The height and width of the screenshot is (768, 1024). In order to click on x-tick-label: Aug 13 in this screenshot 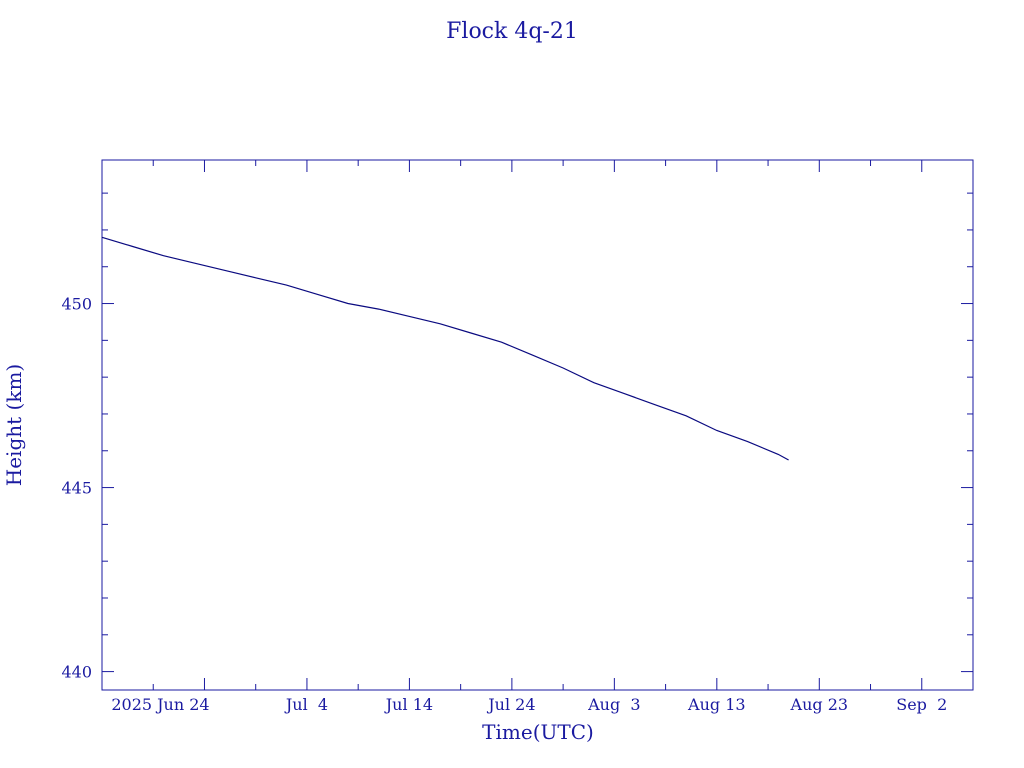, I will do `click(716, 704)`.